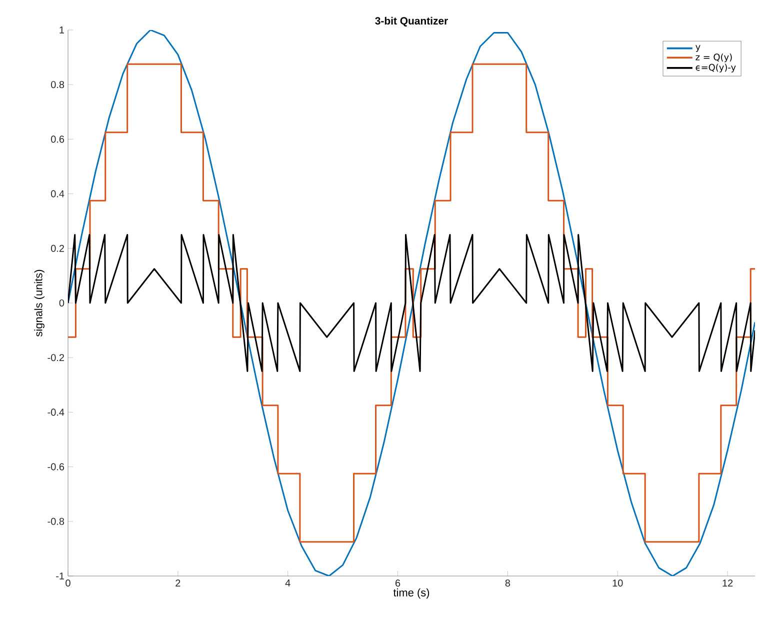 The width and height of the screenshot is (757, 629). Describe the element at coordinates (56, 412) in the screenshot. I see `y-tick-label: -0.4` at that location.